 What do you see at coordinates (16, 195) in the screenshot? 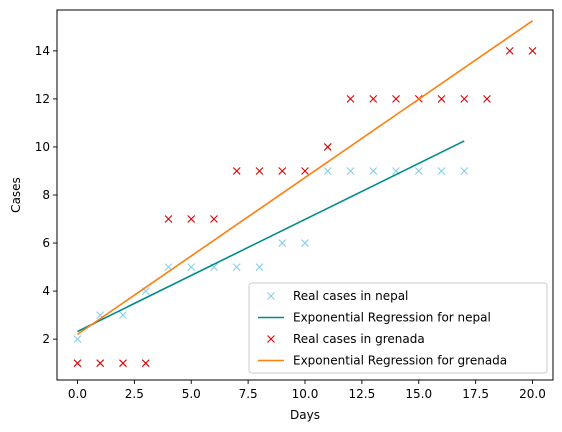
I see `y-axis-label: Cases` at bounding box center [16, 195].